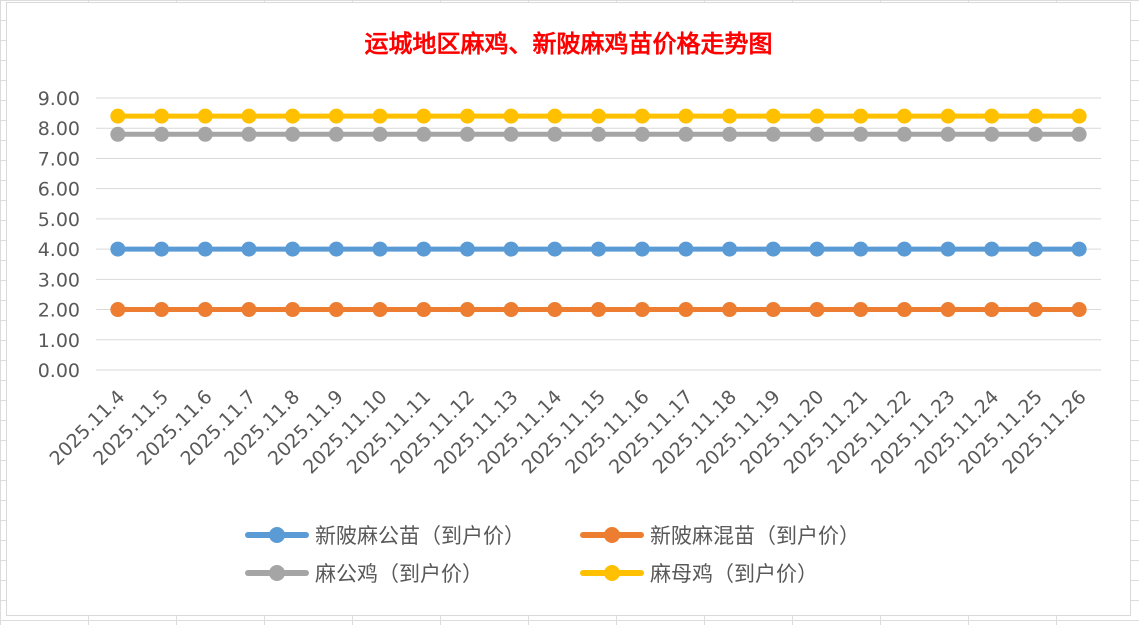 Image resolution: width=1139 pixels, height=625 pixels. I want to click on legend-item: 新陂麻公苗（到户价）, so click(412, 535).